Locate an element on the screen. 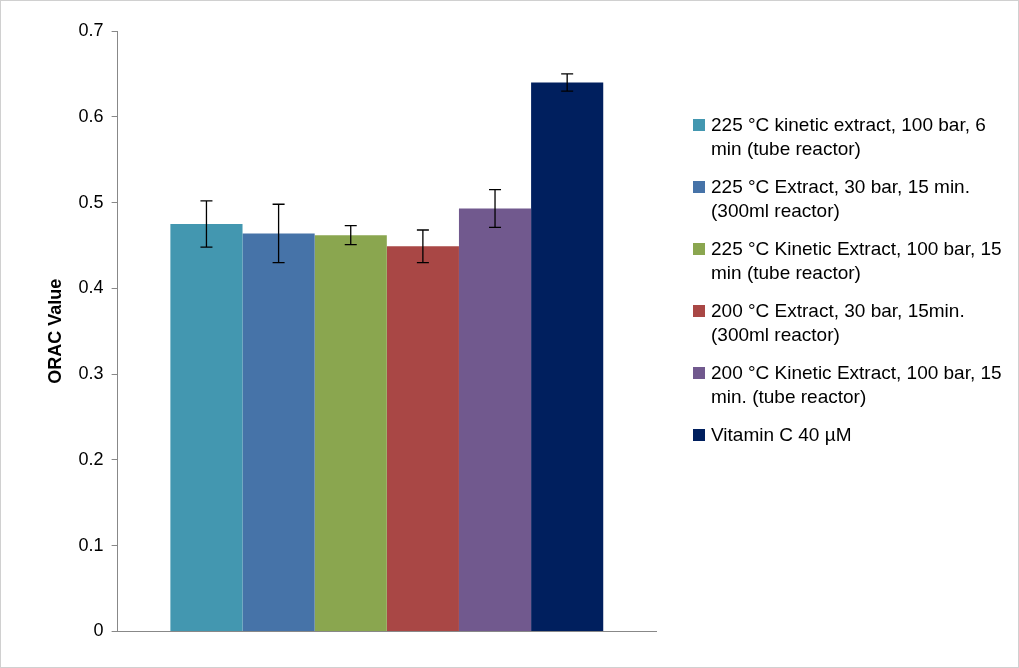 The image size is (1019, 668). legend-label: 200 °C Extract, 30 bar, 15min. (300ml reactor) is located at coordinates (838, 323).